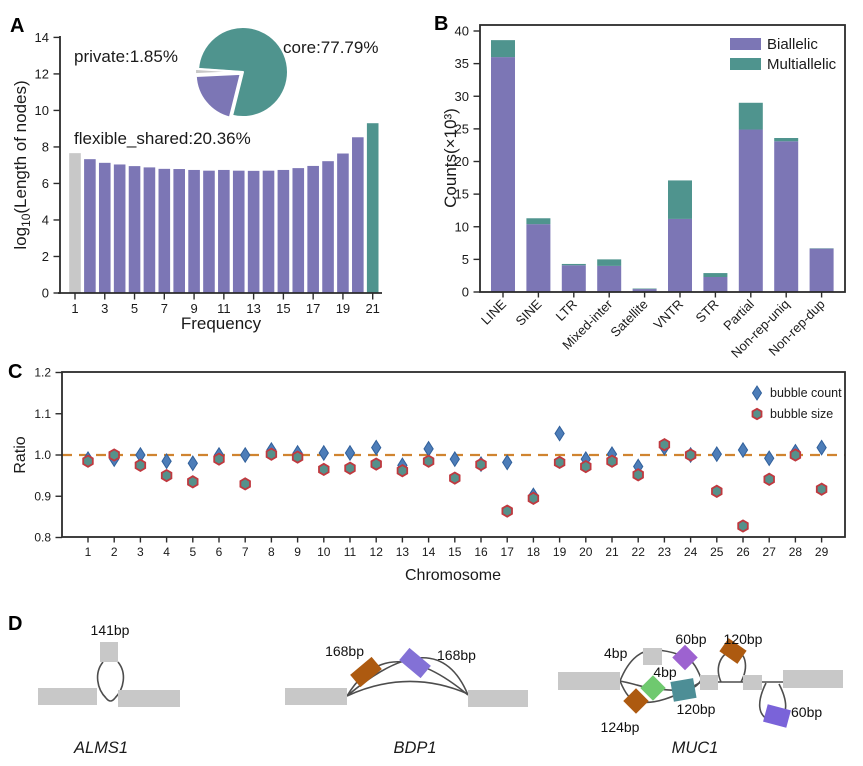 This screenshot has height=766, width=863. Describe the element at coordinates (15, 624) in the screenshot. I see `panel-d-label: D` at that location.